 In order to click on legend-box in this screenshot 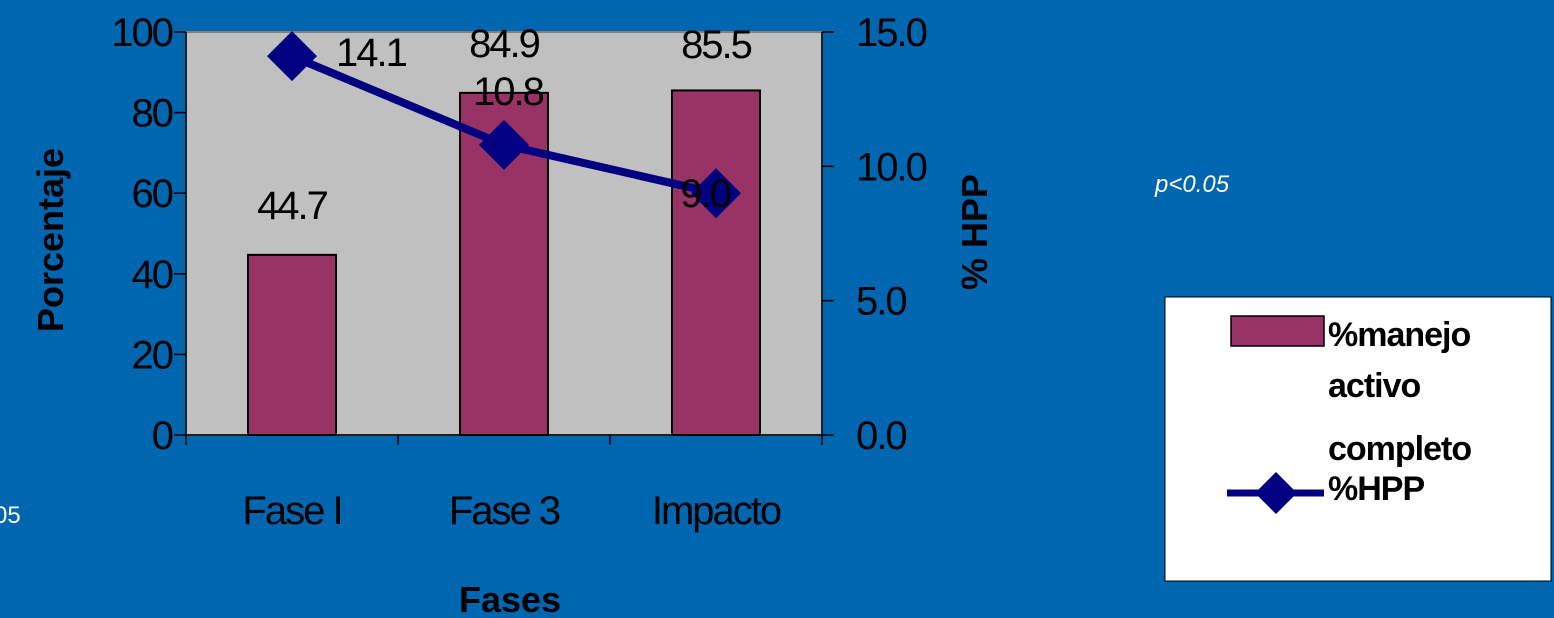, I will do `click(1358, 439)`.